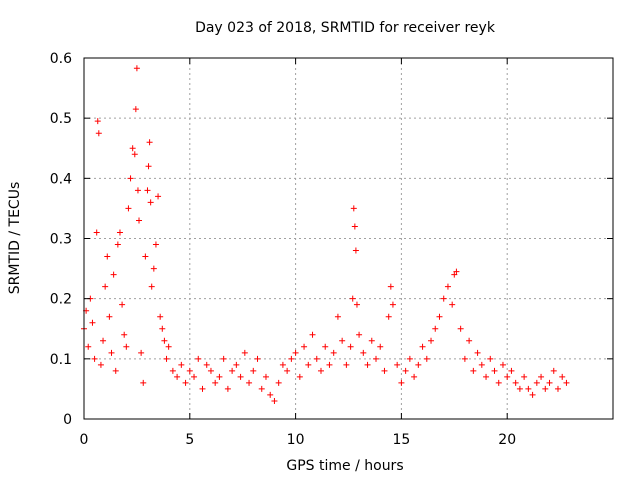  What do you see at coordinates (61, 59) in the screenshot?
I see `y-tick-label: 0.6` at bounding box center [61, 59].